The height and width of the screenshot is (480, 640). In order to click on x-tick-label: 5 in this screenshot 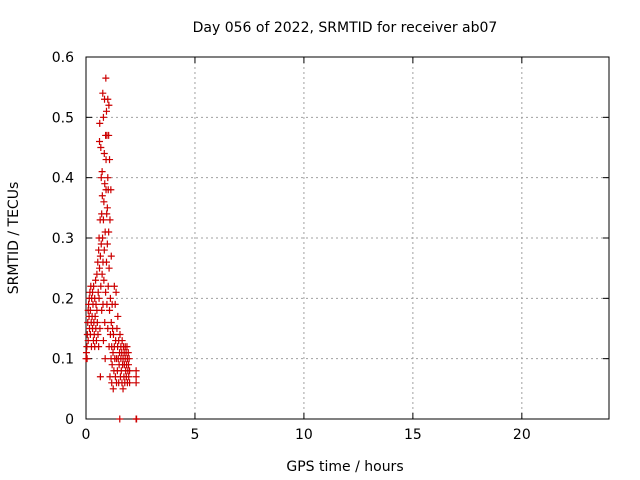, I will do `click(194, 435)`.